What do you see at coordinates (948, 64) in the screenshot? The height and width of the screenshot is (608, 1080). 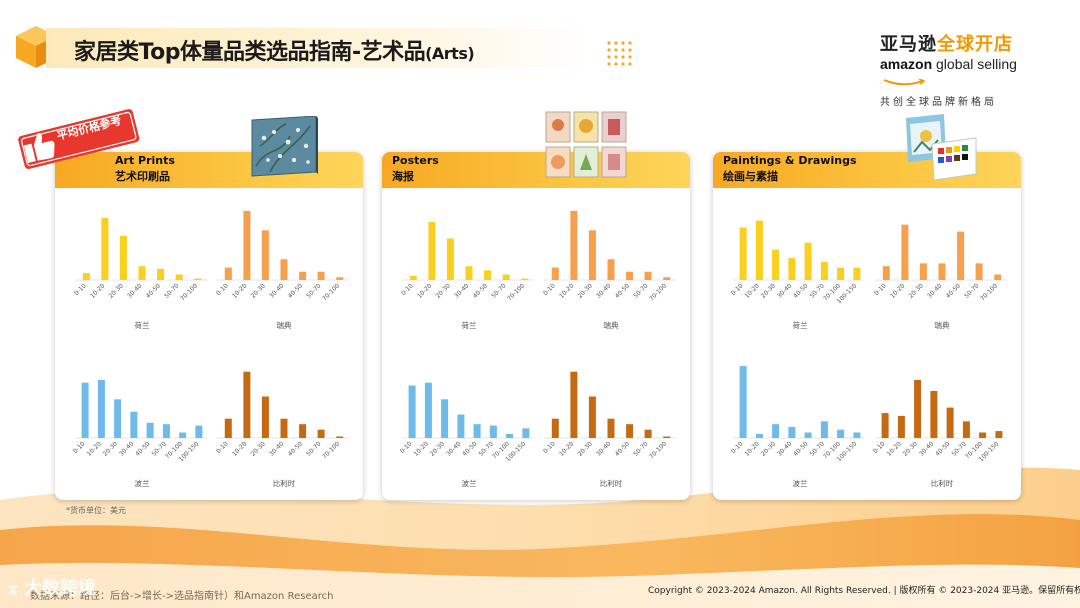 I see `brand-en: amazon global selling` at bounding box center [948, 64].